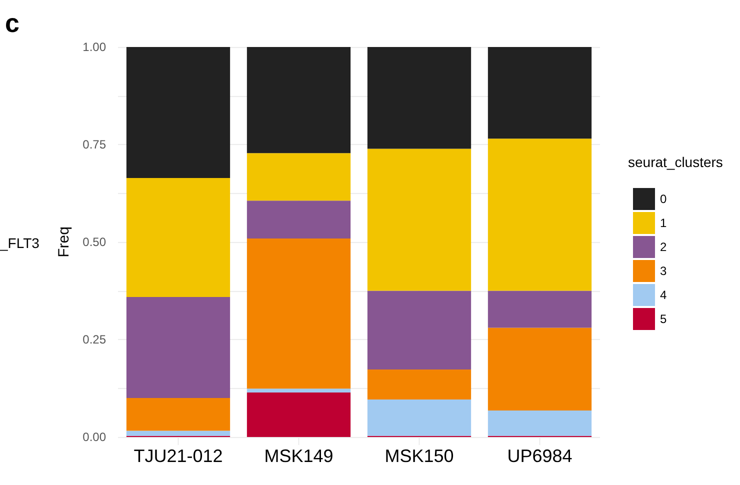  Describe the element at coordinates (419, 456) in the screenshot. I see `x-tick-label: MSK150` at that location.